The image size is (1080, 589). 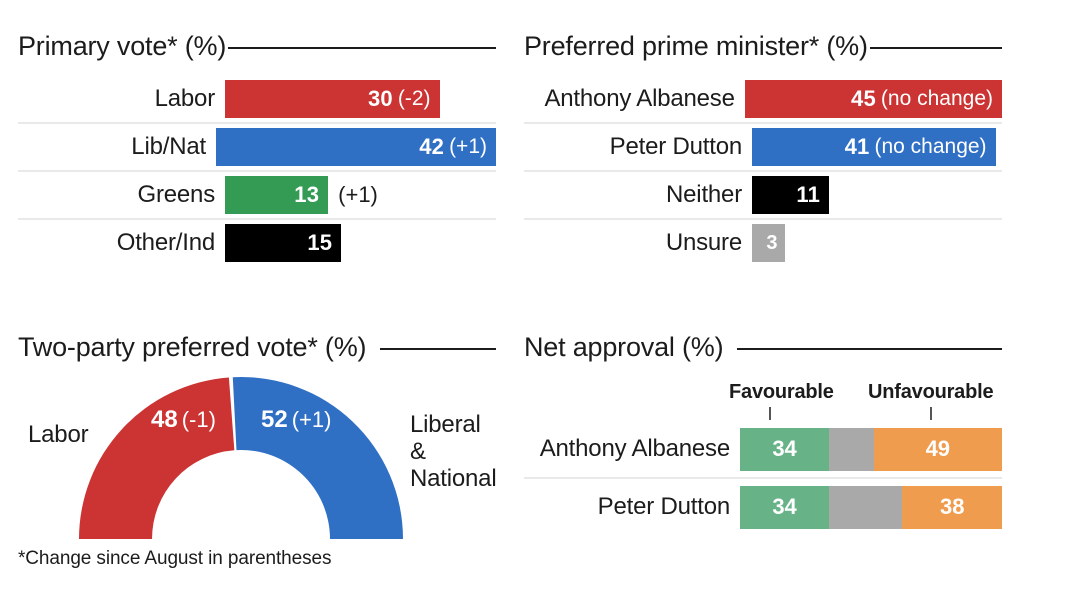 I want to click on bar-change-labor: (-2), so click(x=414, y=98).